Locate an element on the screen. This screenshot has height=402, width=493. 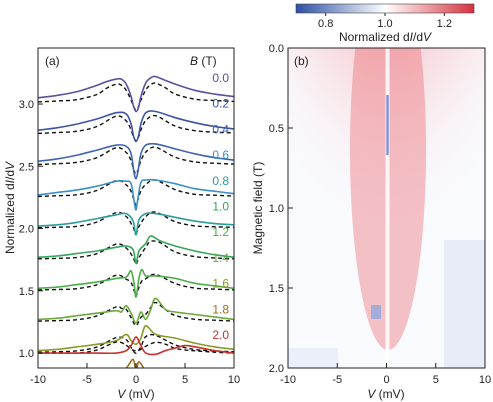
trace-1.4 is located at coordinates (136, 310).